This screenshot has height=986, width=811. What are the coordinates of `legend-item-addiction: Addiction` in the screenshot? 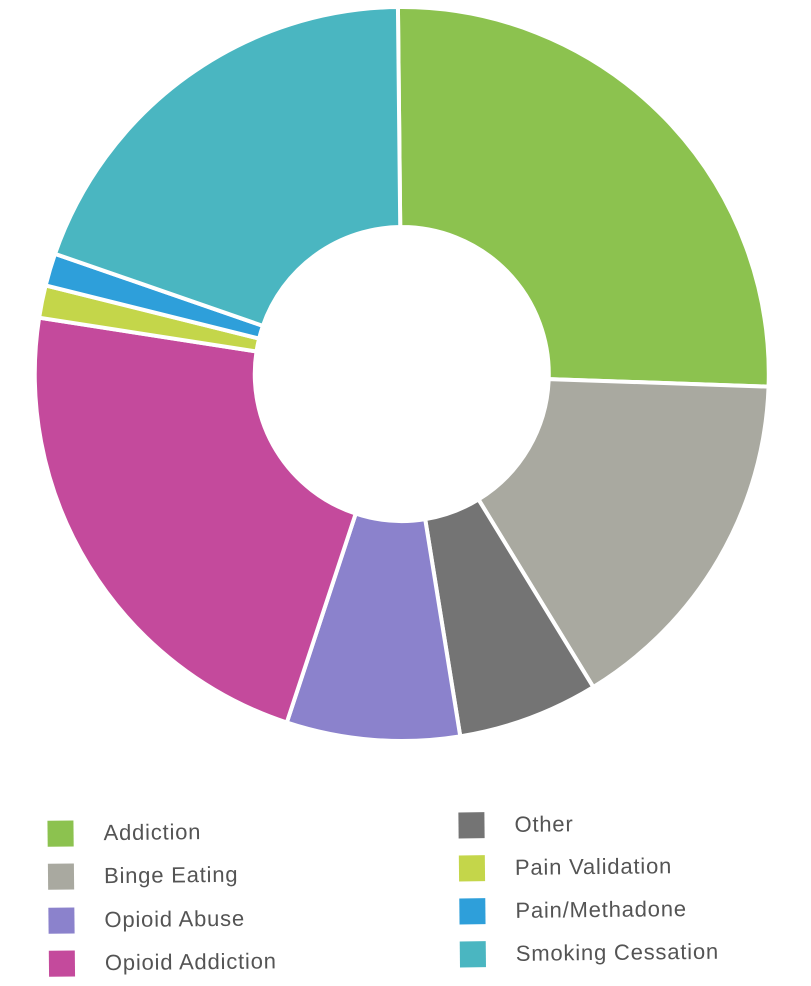 It's located at (124, 833).